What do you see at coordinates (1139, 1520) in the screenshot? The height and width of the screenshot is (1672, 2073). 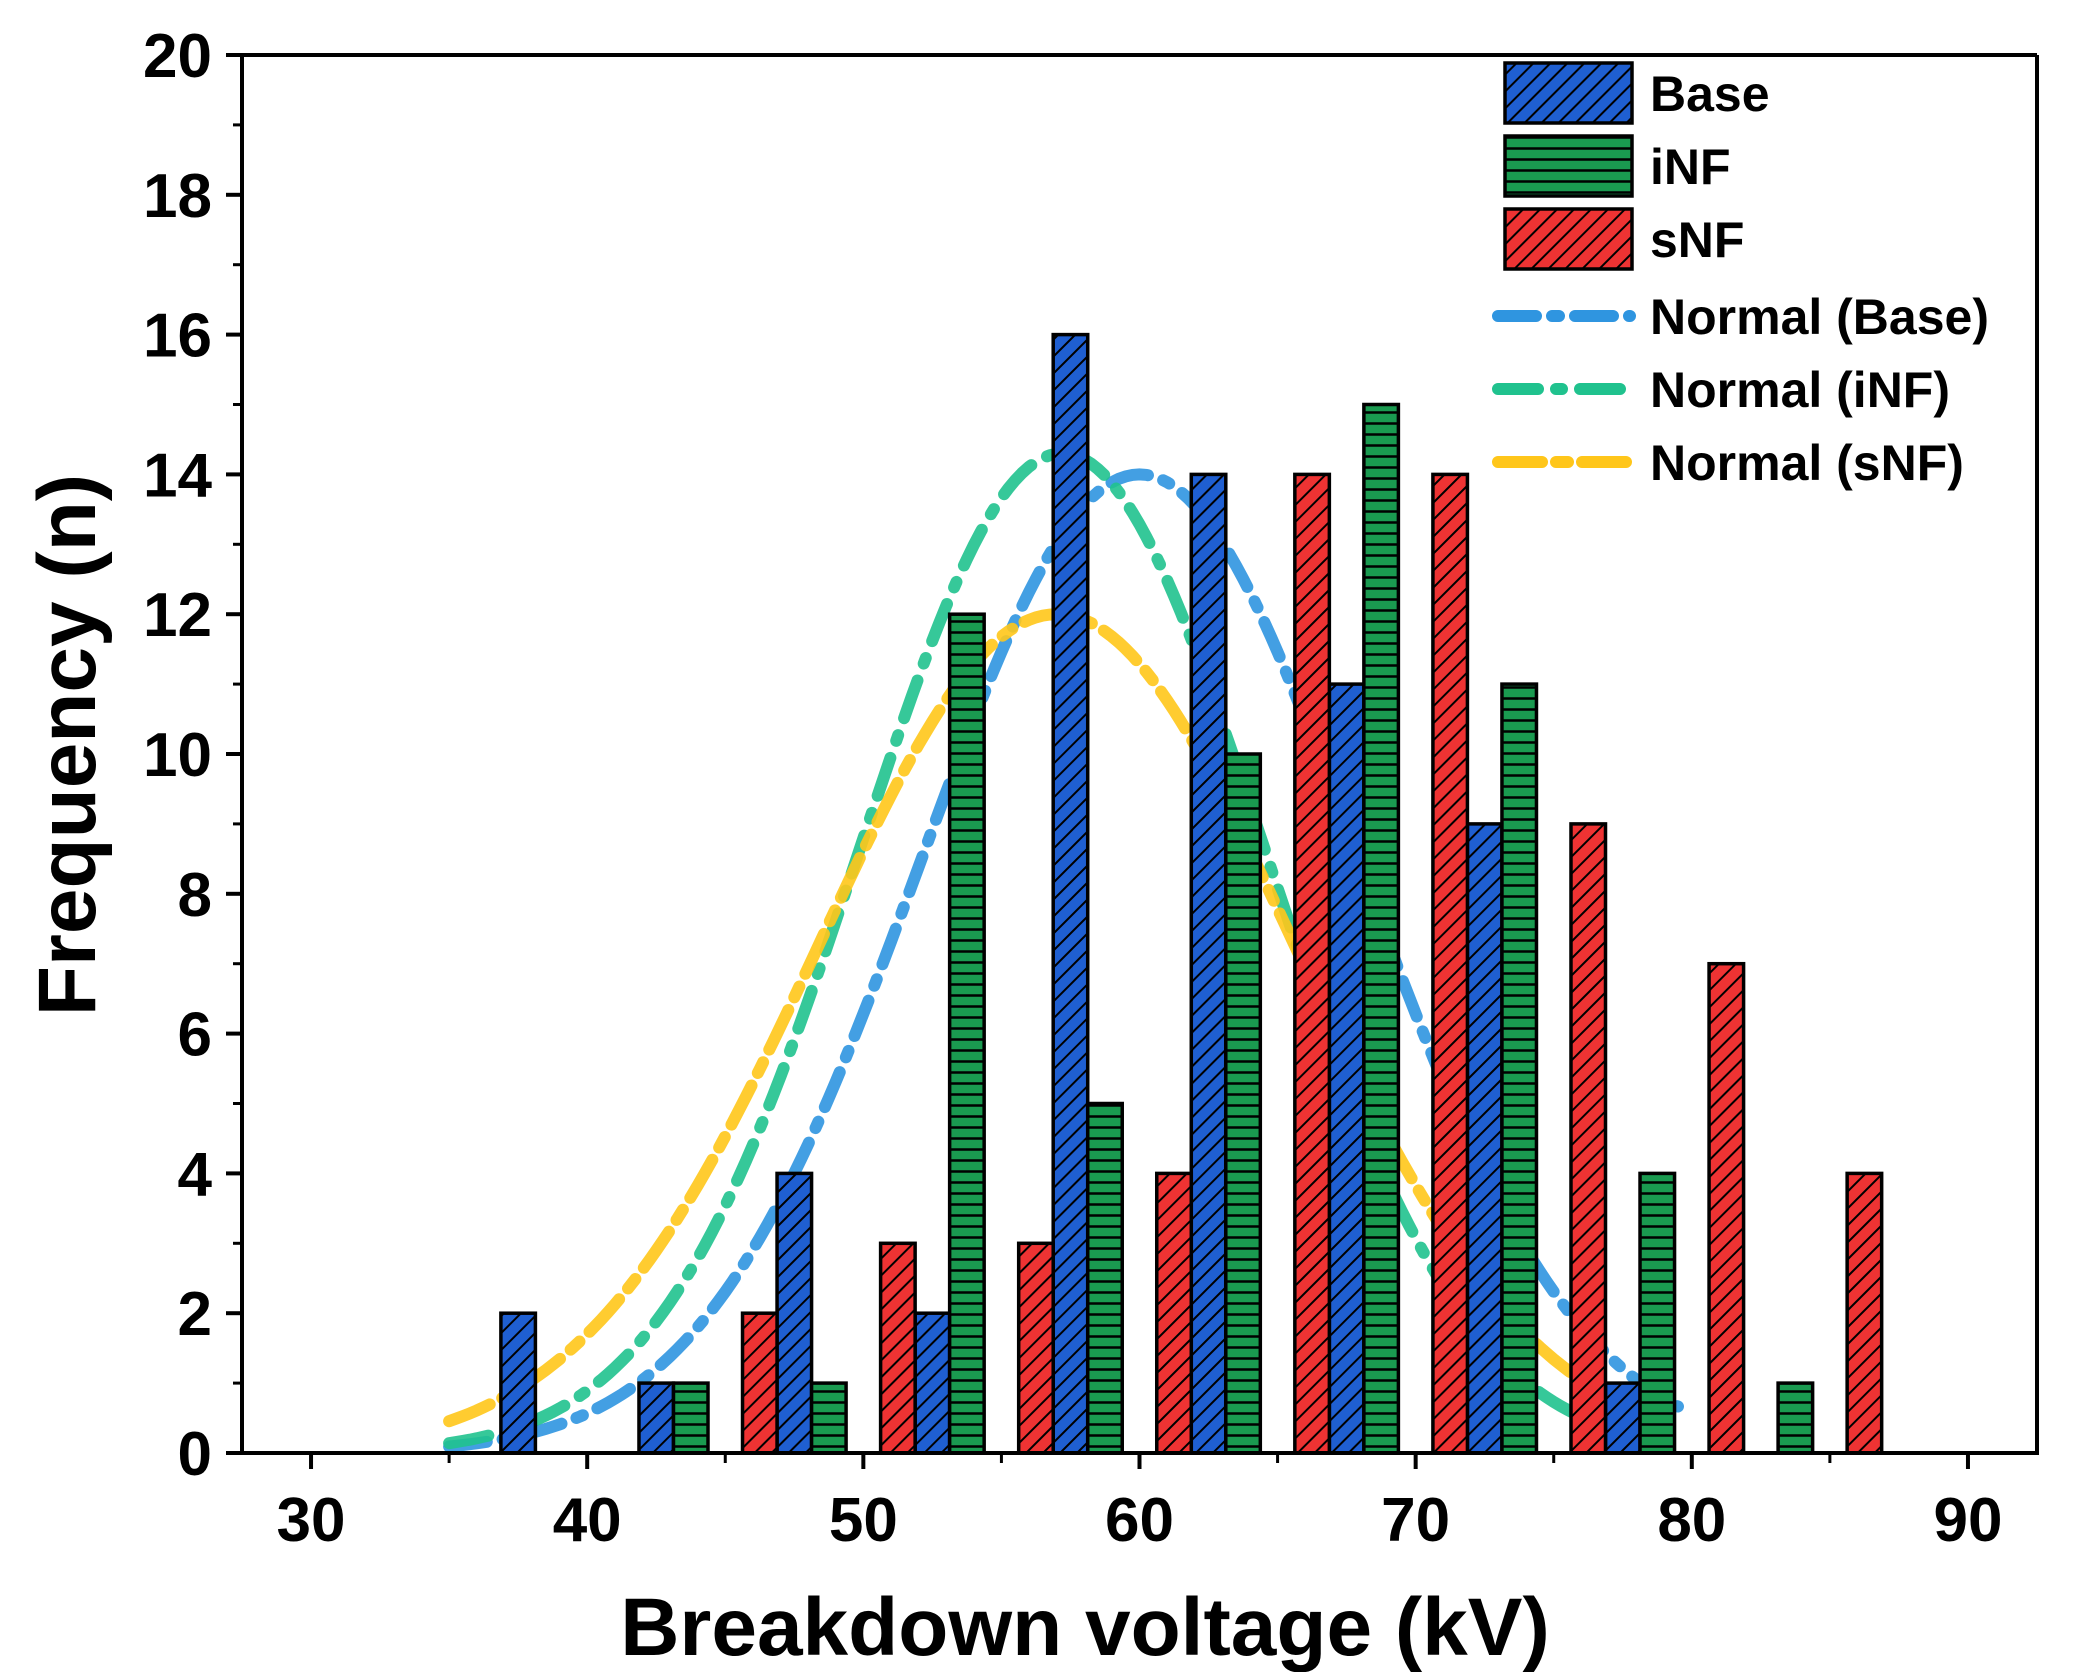 I see `x-tick-label: 60` at bounding box center [1139, 1520].